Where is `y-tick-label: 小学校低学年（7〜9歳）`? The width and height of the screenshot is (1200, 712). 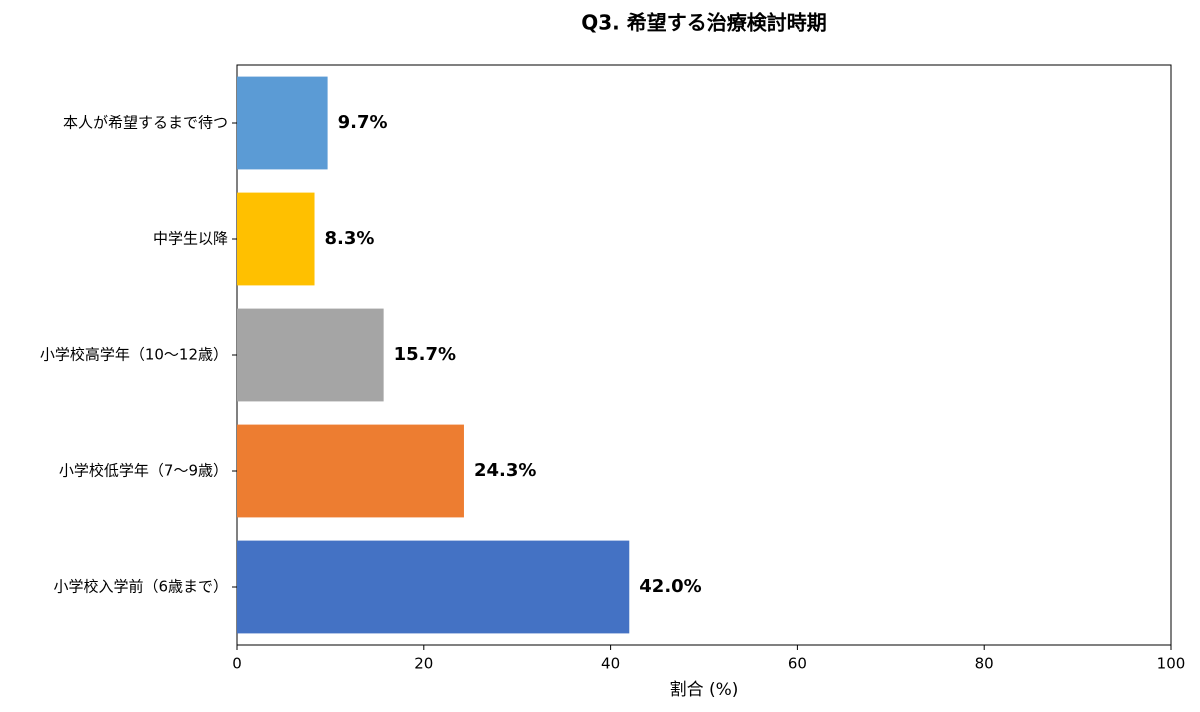 y-tick-label: 小学校低学年（7〜9歳） is located at coordinates (143, 471).